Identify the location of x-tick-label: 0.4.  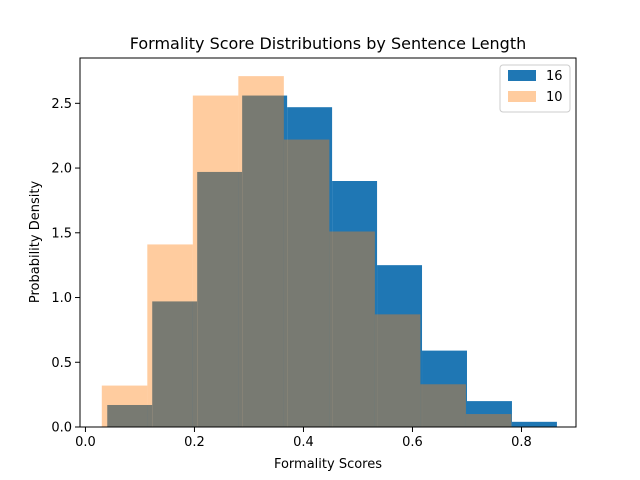
(303, 442).